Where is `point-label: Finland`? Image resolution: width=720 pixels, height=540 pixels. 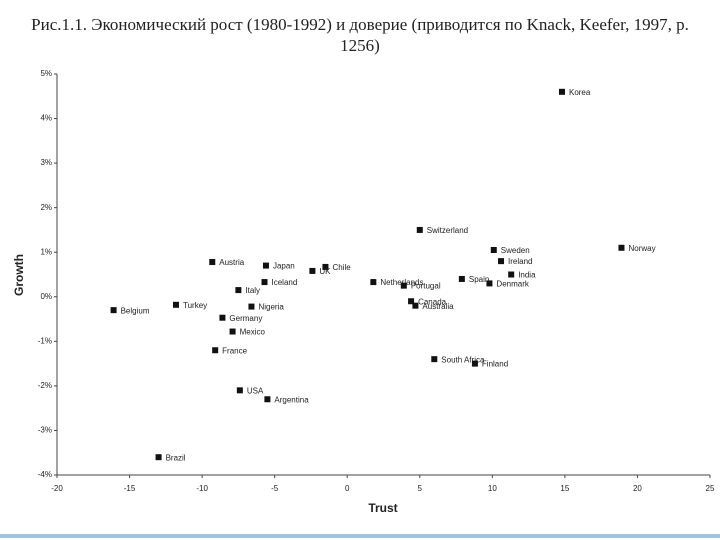
point-label: Finland is located at coordinates (495, 364).